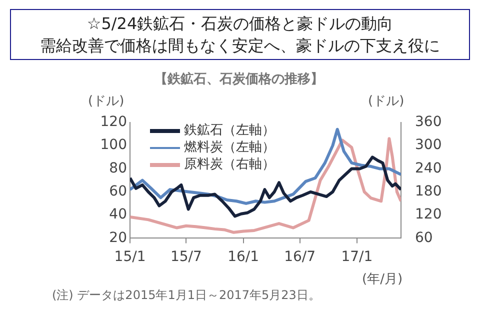 The width and height of the screenshot is (478, 336). Describe the element at coordinates (428, 214) in the screenshot. I see `y2-tick-label: 120` at that location.